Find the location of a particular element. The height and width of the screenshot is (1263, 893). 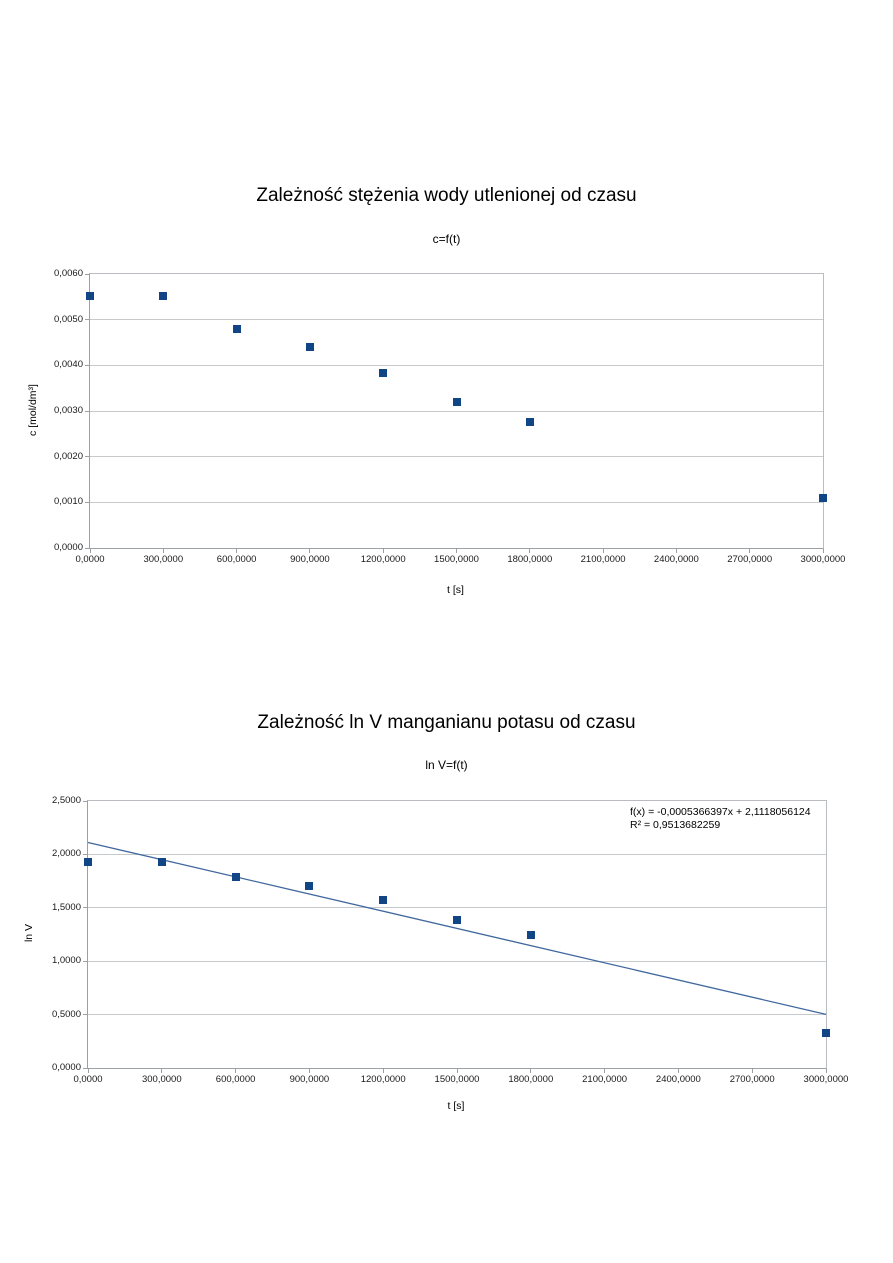

y-tick-label: 0,0050 is located at coordinates (68, 319).